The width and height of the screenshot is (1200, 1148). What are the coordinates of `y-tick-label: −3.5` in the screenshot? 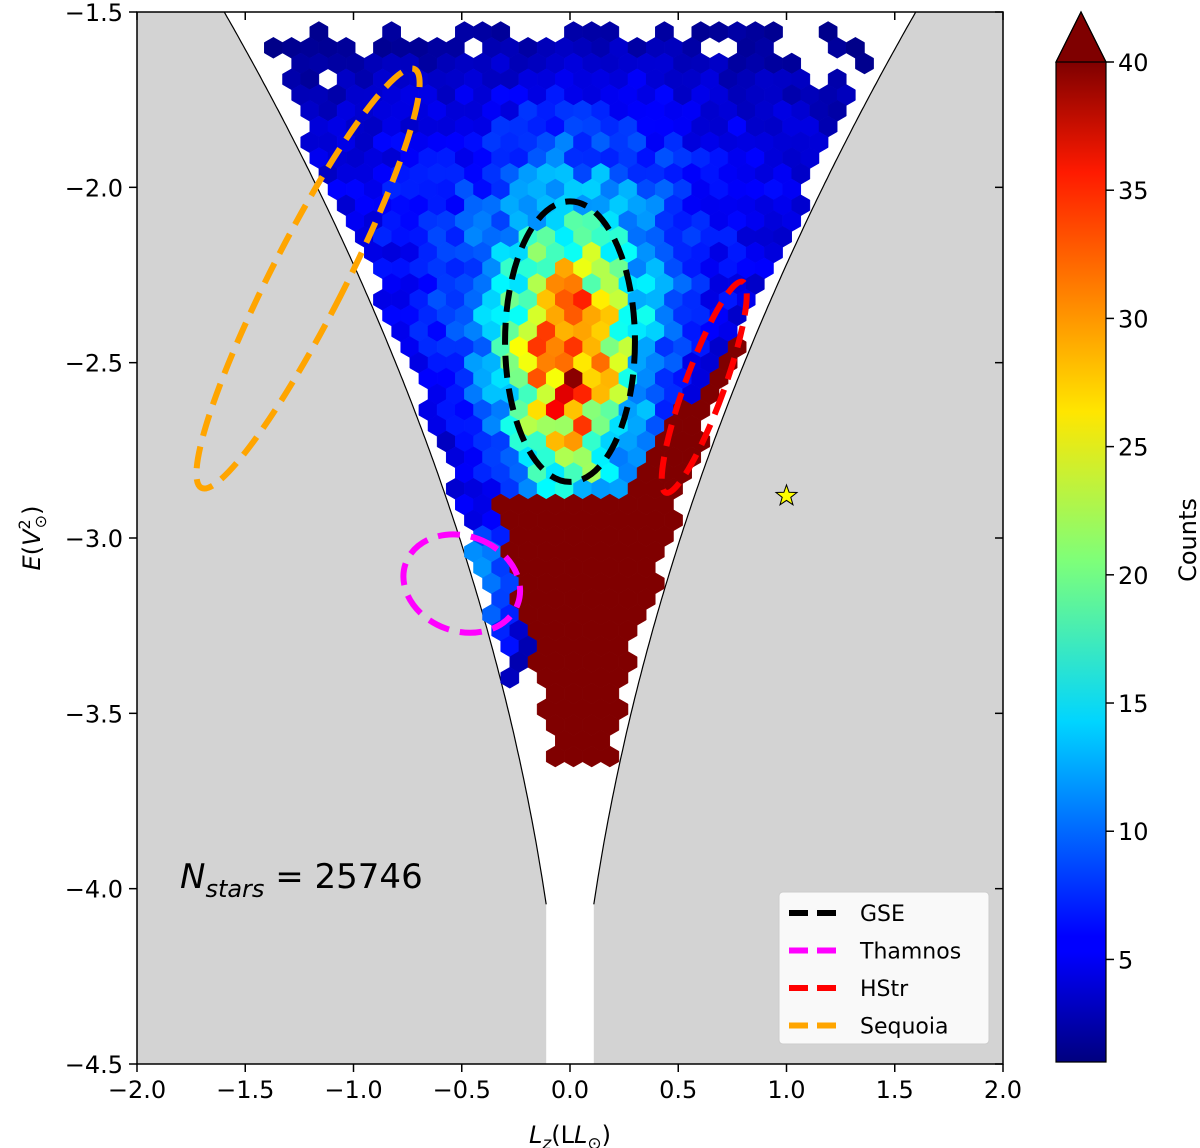 It's located at (94, 714).